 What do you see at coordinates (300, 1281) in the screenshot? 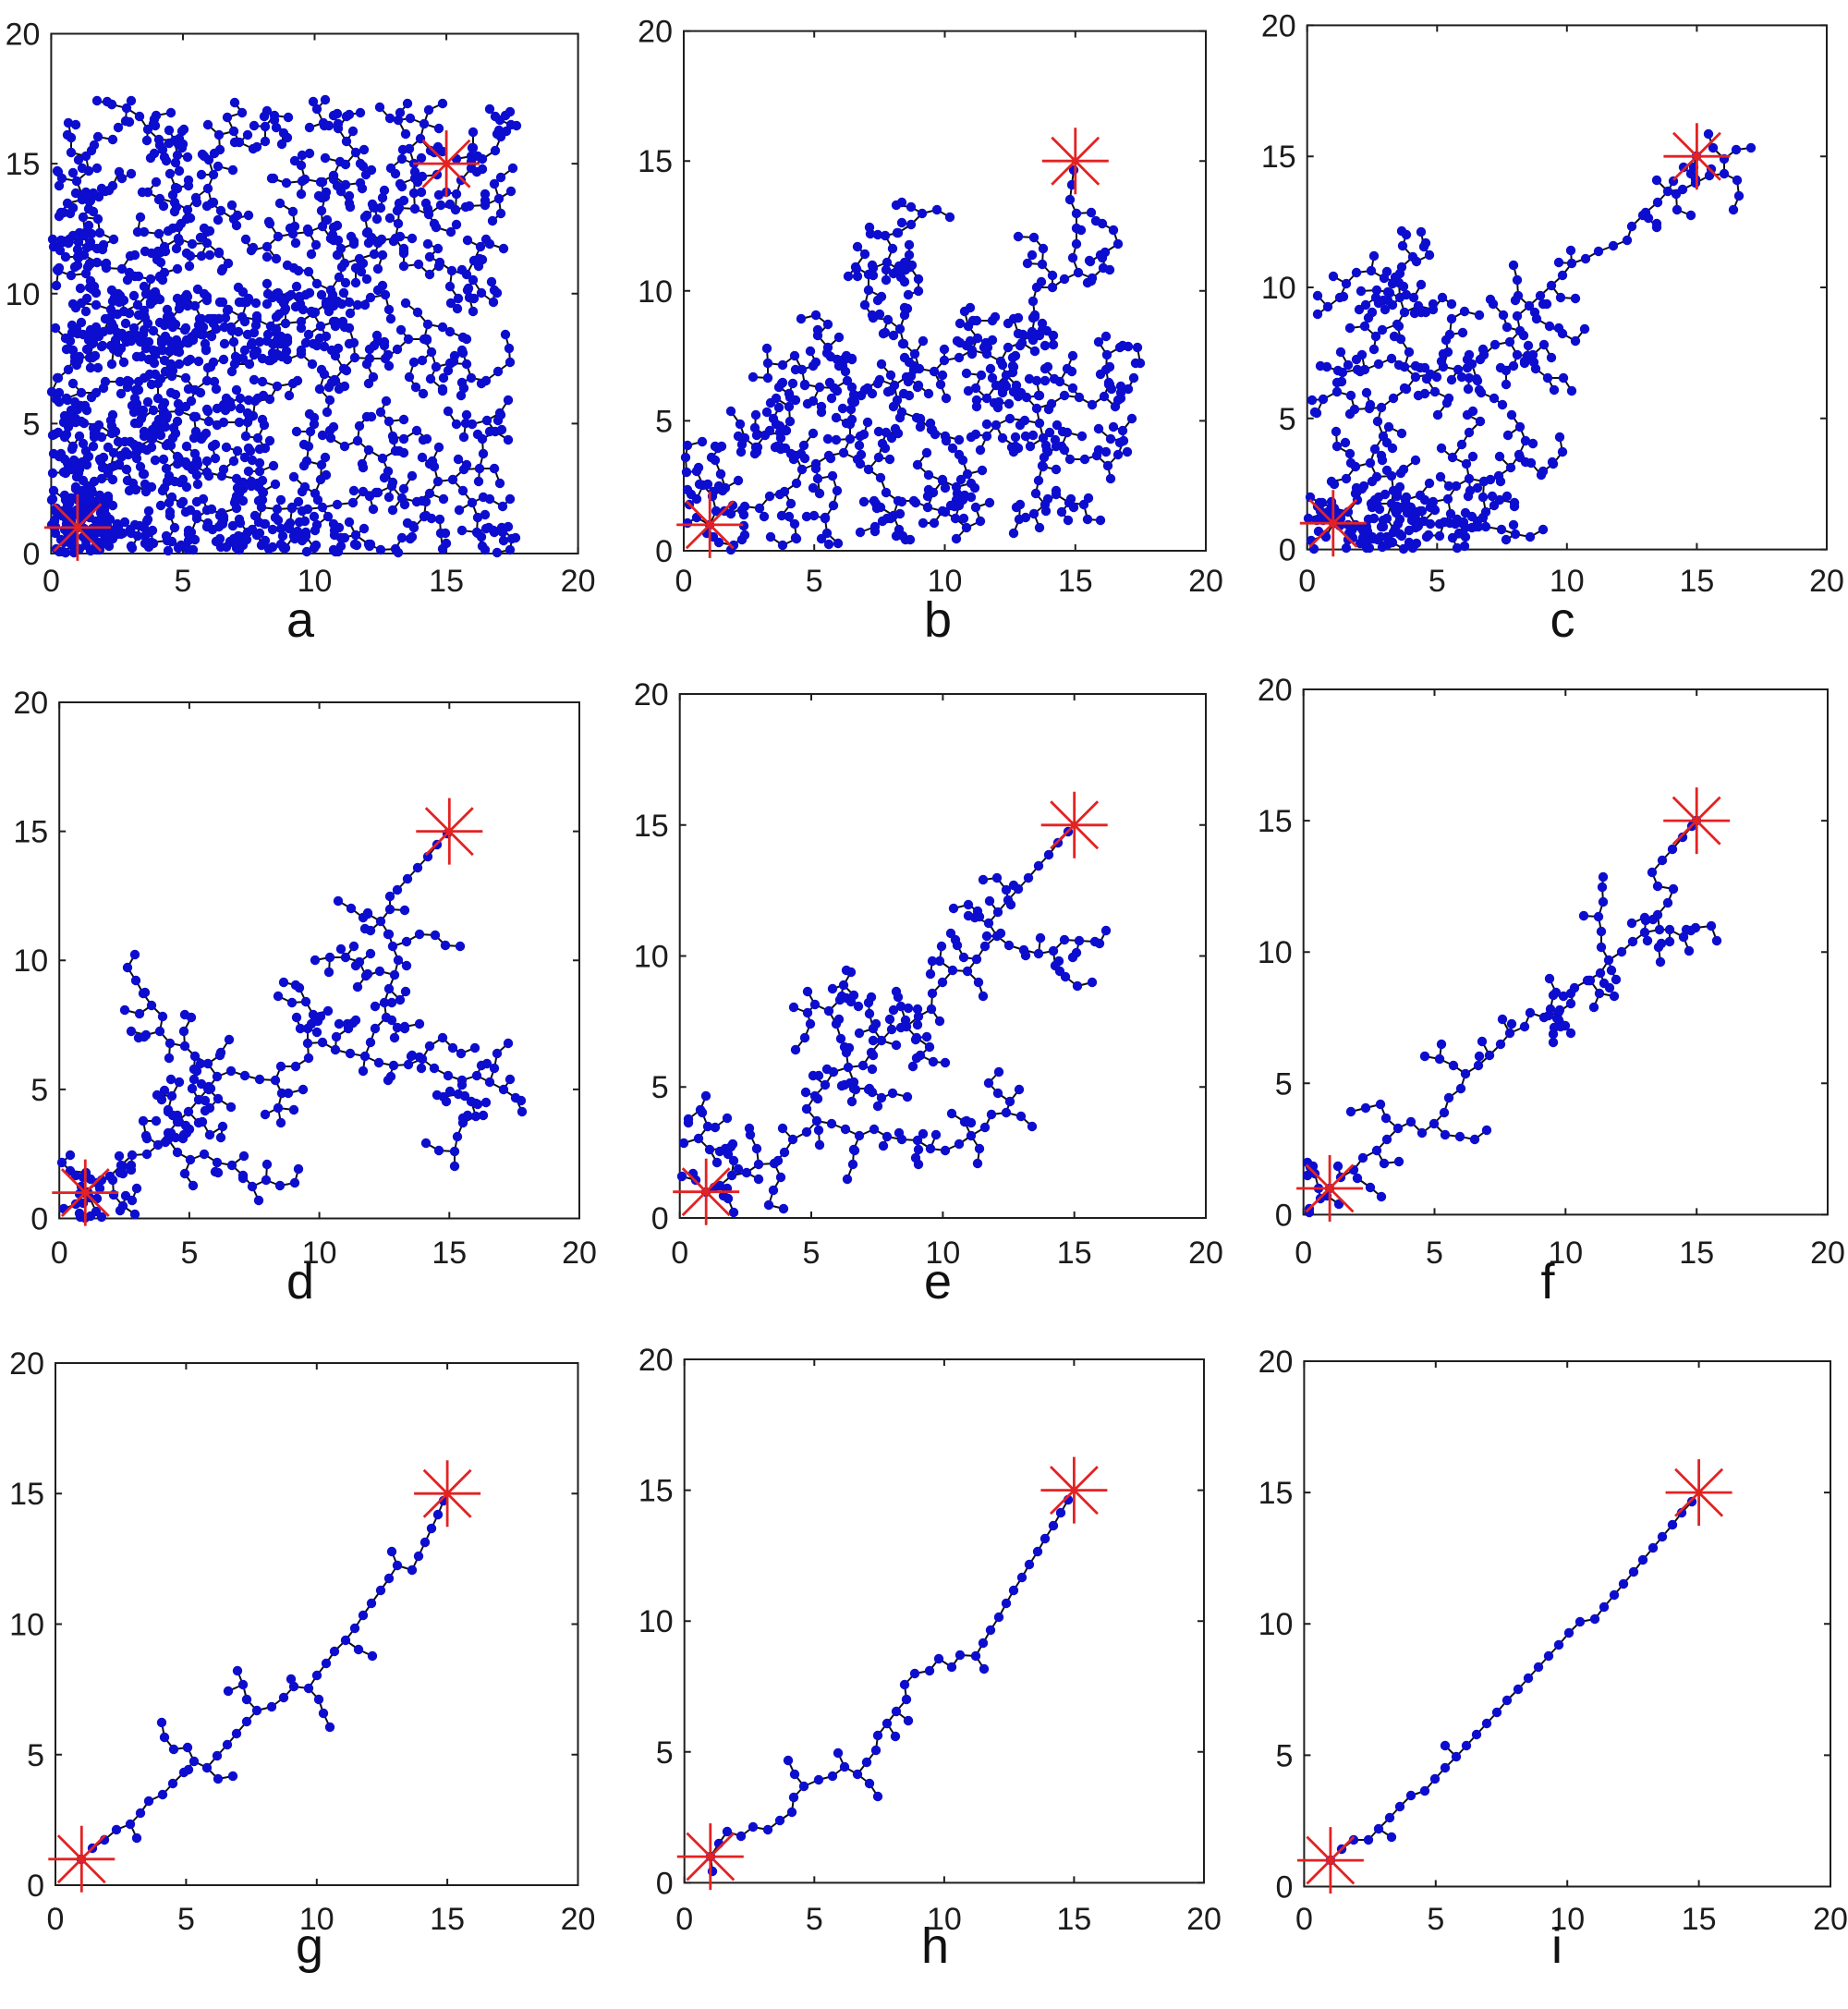
I see `svg-text: d` at bounding box center [300, 1281].